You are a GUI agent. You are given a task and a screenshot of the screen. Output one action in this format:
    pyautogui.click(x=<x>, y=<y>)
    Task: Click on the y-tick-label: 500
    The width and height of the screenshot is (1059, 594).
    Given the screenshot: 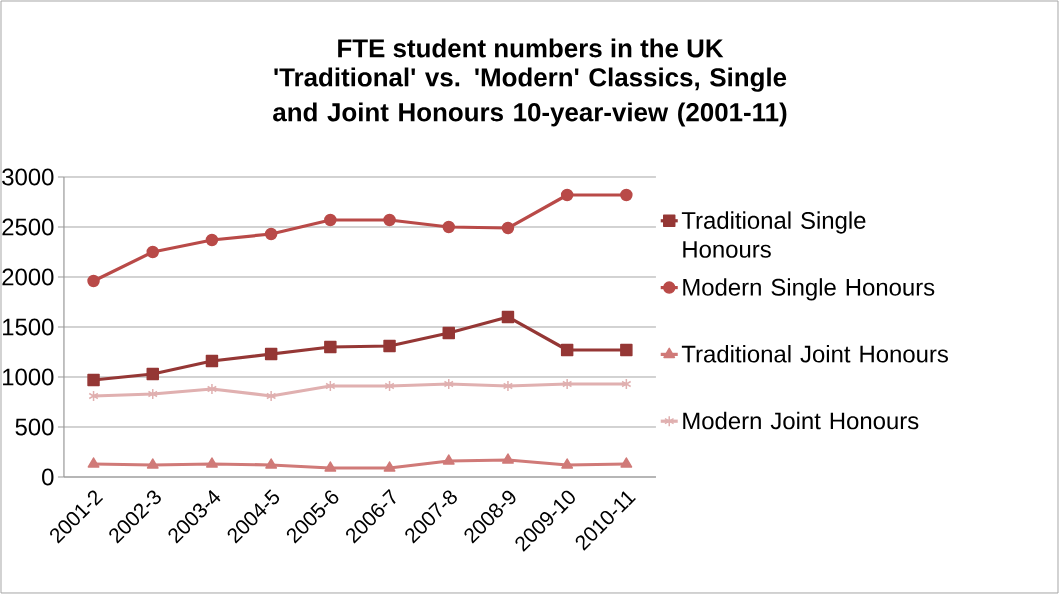 What is the action you would take?
    pyautogui.click(x=34, y=427)
    